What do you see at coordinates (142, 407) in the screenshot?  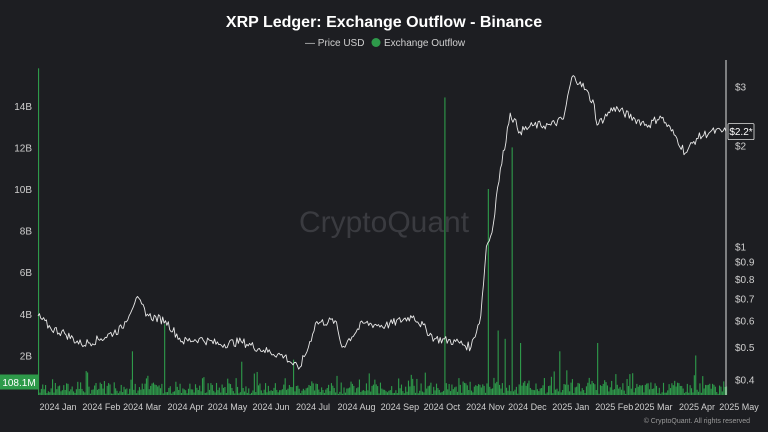 I see `x-tick-label: 2024 Mar` at bounding box center [142, 407].